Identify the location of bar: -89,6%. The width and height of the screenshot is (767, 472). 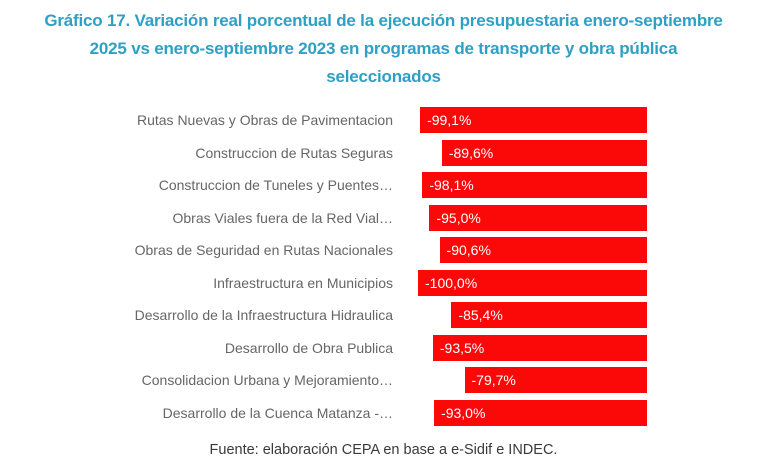
(544, 152).